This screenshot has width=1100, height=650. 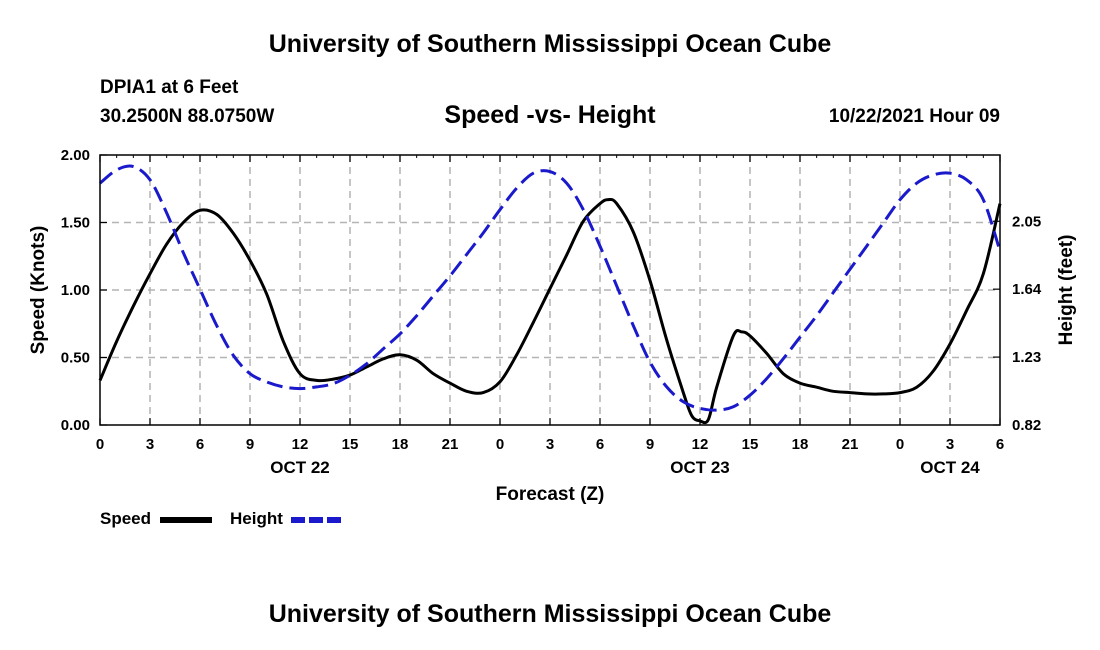 I want to click on y-axis-title: Speed (Knots), so click(x=38, y=290).